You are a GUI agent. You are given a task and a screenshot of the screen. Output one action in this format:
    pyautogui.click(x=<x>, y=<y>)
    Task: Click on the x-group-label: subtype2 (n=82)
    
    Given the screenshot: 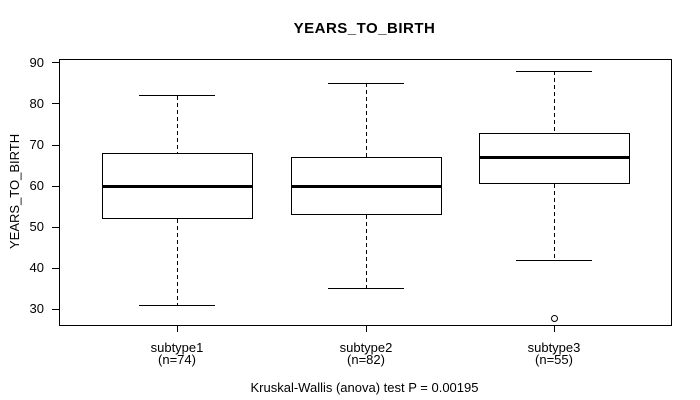 What is the action you would take?
    pyautogui.click(x=366, y=353)
    